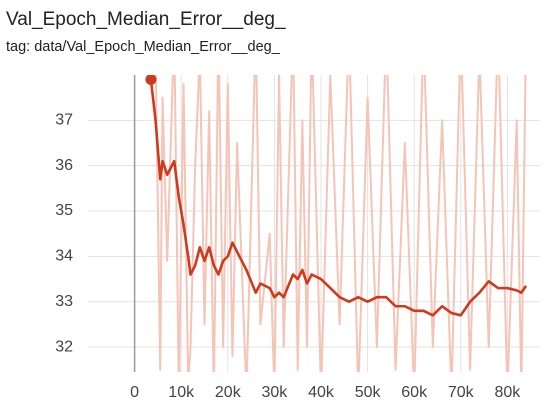 The width and height of the screenshot is (549, 411). I want to click on y-tick-label: 37, so click(64, 120).